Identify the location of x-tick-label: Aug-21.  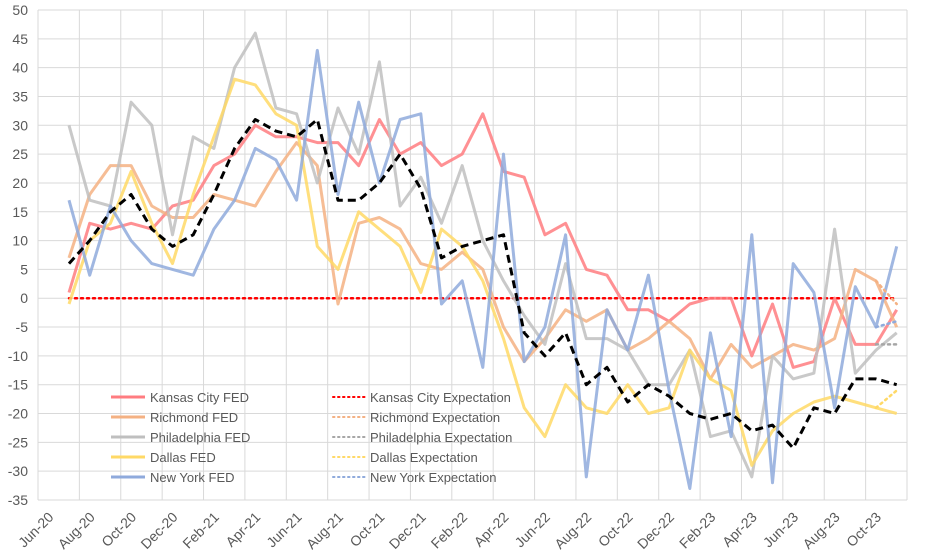
(324, 530).